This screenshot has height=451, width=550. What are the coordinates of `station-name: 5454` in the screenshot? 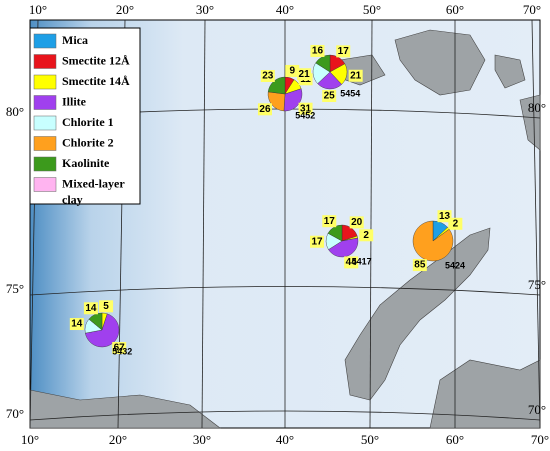 It's located at (350, 93).